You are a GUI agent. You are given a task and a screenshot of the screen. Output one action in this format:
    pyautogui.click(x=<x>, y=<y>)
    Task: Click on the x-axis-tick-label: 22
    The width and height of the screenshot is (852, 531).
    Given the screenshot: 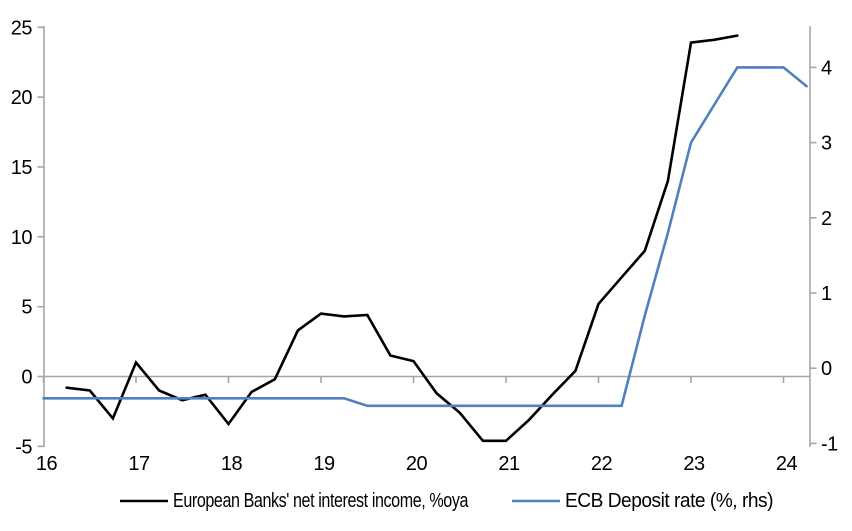 What is the action you would take?
    pyautogui.click(x=602, y=464)
    